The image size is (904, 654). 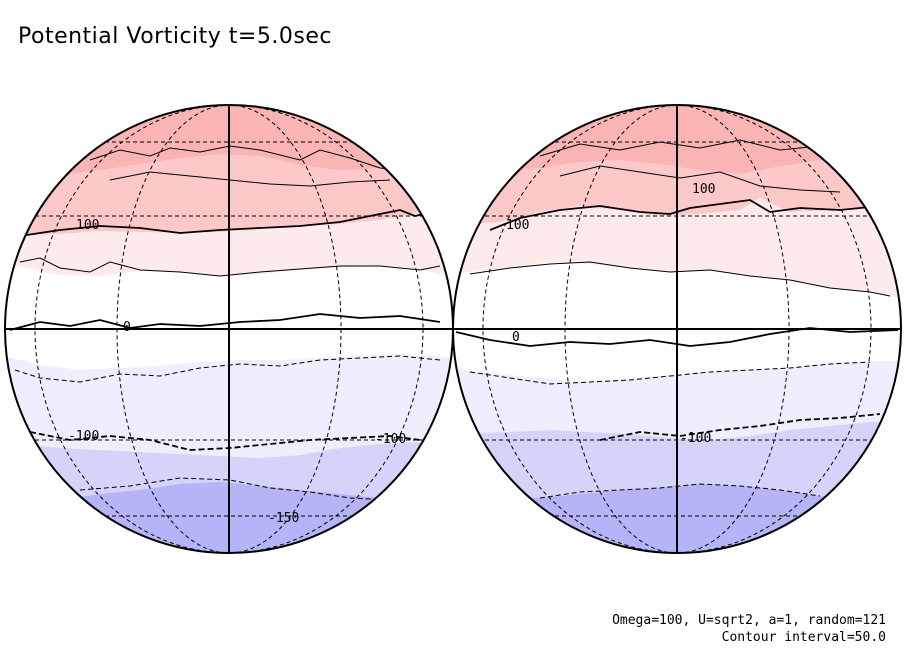 I want to click on parameters-note: Omega=100, U=sqrt2, a=1, random=121, so click(x=749, y=620).